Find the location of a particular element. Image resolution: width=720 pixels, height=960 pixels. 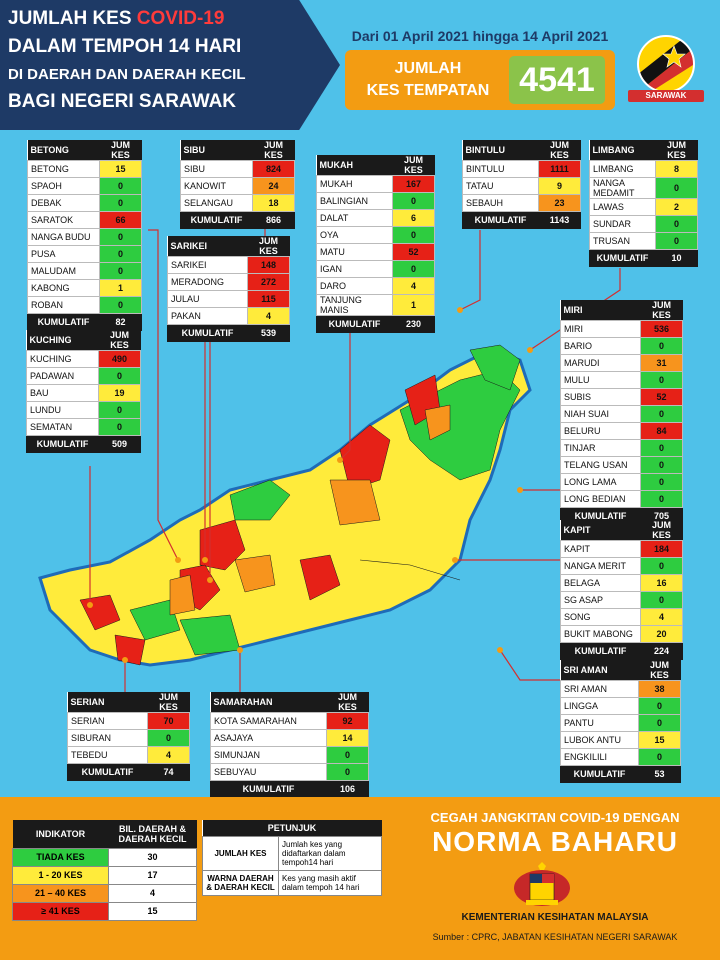

division-name: SERIAN is located at coordinates (107, 702).